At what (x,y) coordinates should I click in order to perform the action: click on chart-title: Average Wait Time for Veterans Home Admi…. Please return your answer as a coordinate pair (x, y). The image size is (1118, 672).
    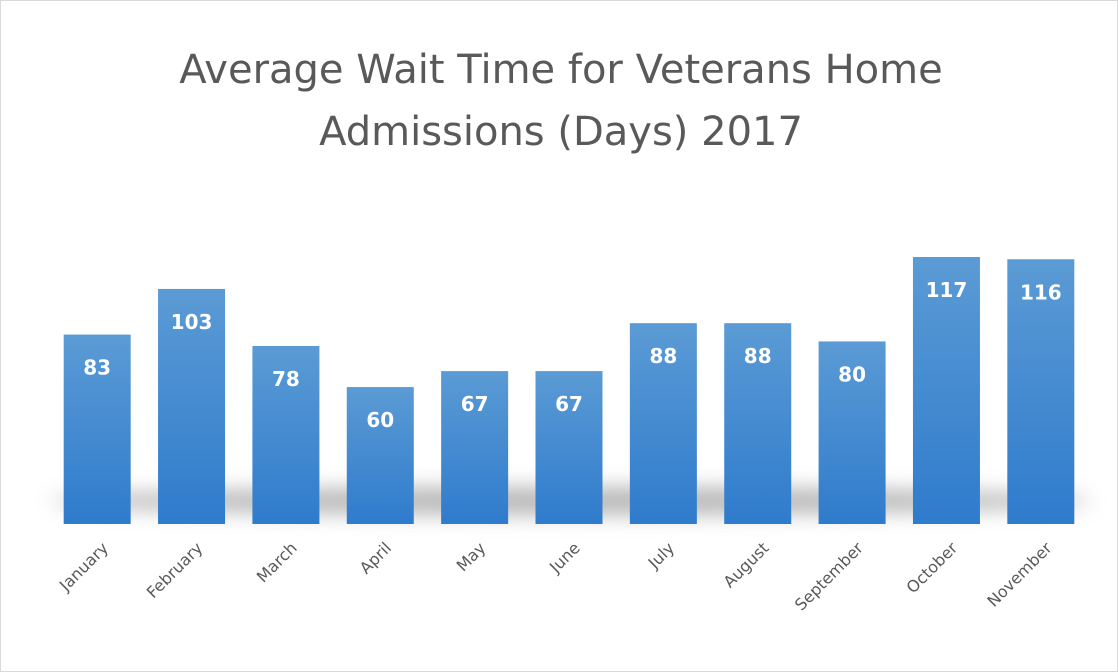
    Looking at the image, I should click on (561, 101).